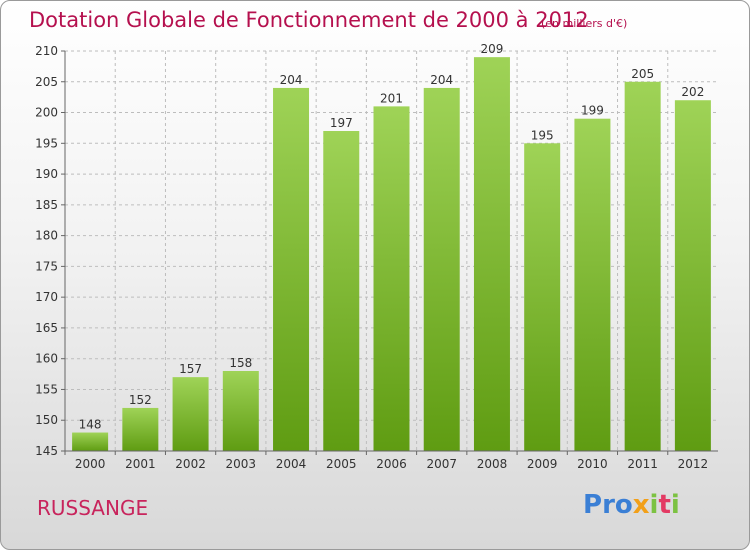 This screenshot has height=550, width=750. I want to click on y-tick-label: 170, so click(46, 297).